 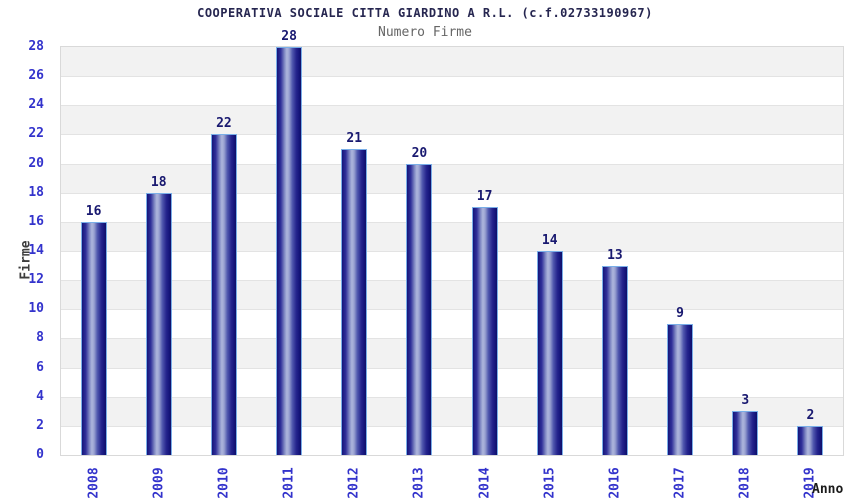 What do you see at coordinates (36, 280) in the screenshot?
I see `y-tick-label: 12` at bounding box center [36, 280].